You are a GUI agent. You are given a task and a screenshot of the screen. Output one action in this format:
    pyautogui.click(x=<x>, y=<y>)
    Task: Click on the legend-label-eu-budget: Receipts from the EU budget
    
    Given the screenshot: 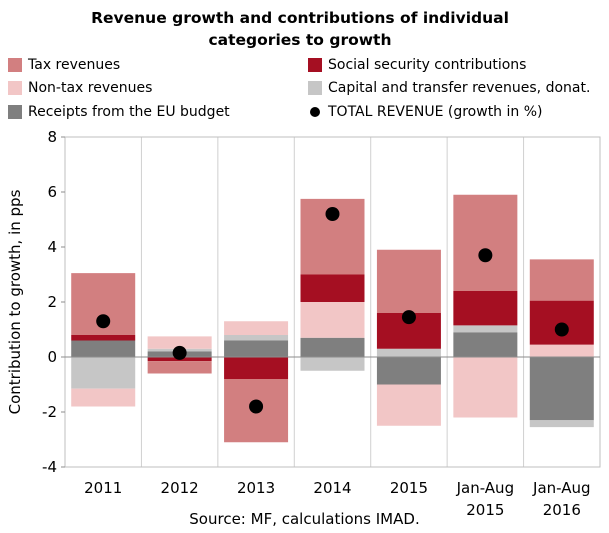 What is the action you would take?
    pyautogui.click(x=129, y=112)
    